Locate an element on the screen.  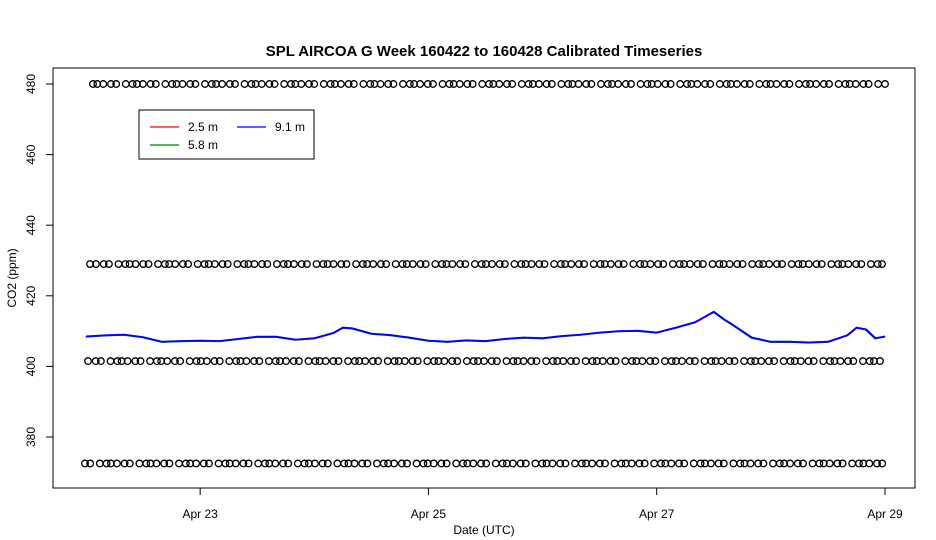
y-axis-label: CO2 (ppm) is located at coordinates (12, 277).